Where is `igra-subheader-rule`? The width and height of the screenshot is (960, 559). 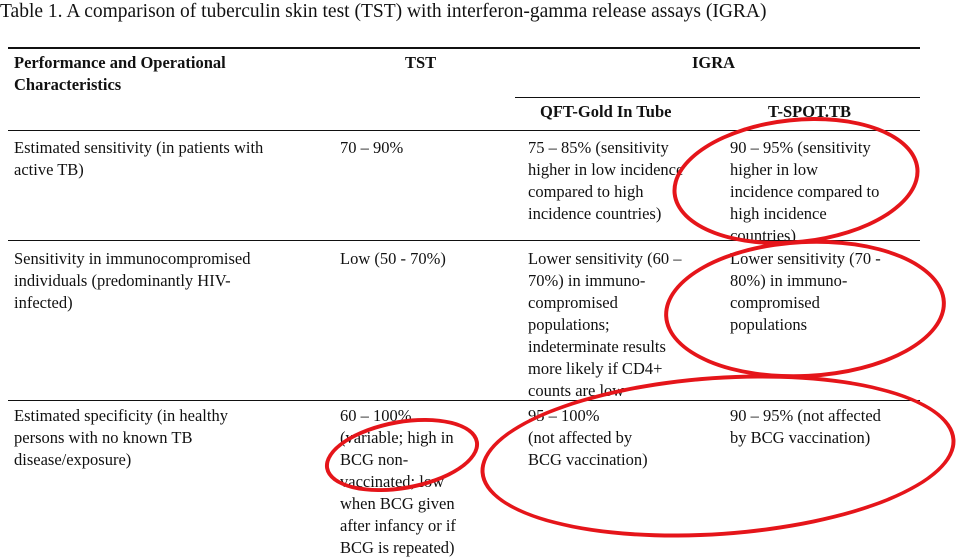
igra-subheader-rule is located at coordinates (717, 97).